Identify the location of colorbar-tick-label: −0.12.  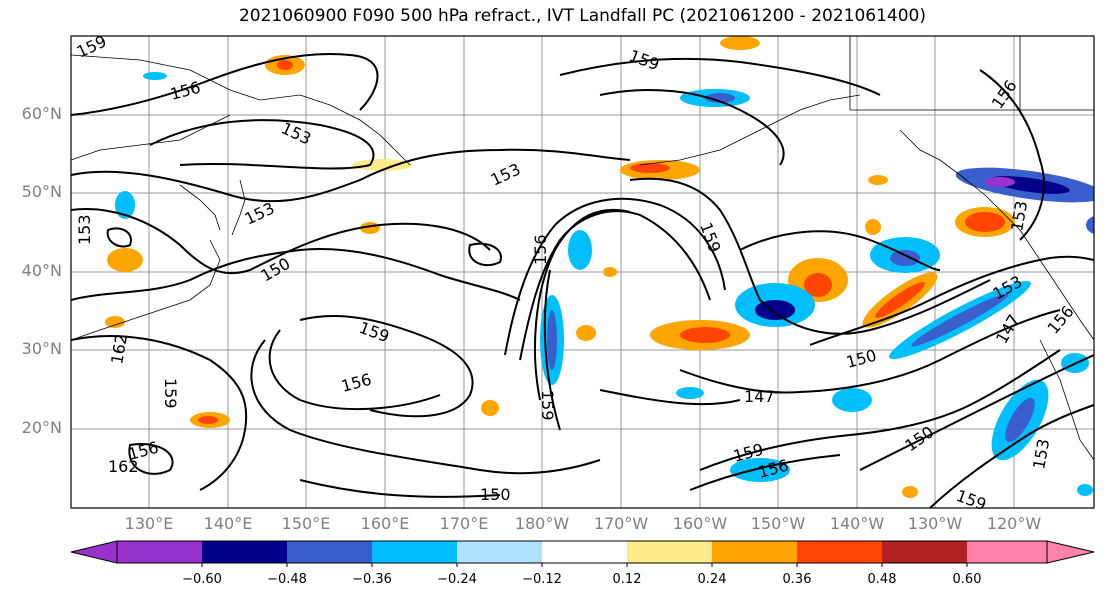
(542, 579).